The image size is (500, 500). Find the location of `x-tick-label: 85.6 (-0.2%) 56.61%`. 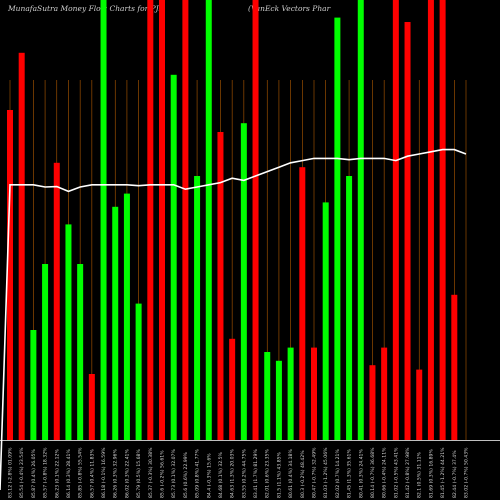

x-tick-label: 85.6 (-0.2%) 56.61% is located at coordinates (163, 474).